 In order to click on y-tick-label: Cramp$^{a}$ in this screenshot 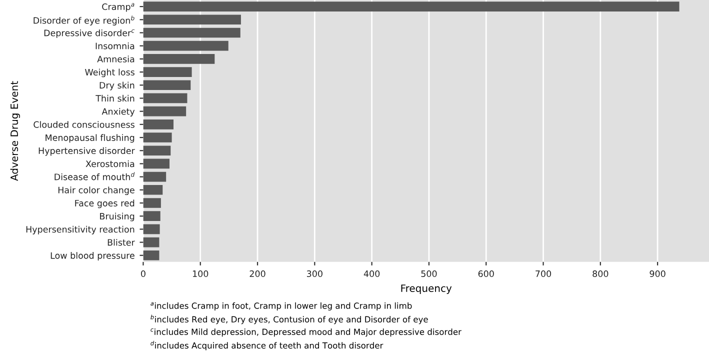, I will do `click(118, 7)`.